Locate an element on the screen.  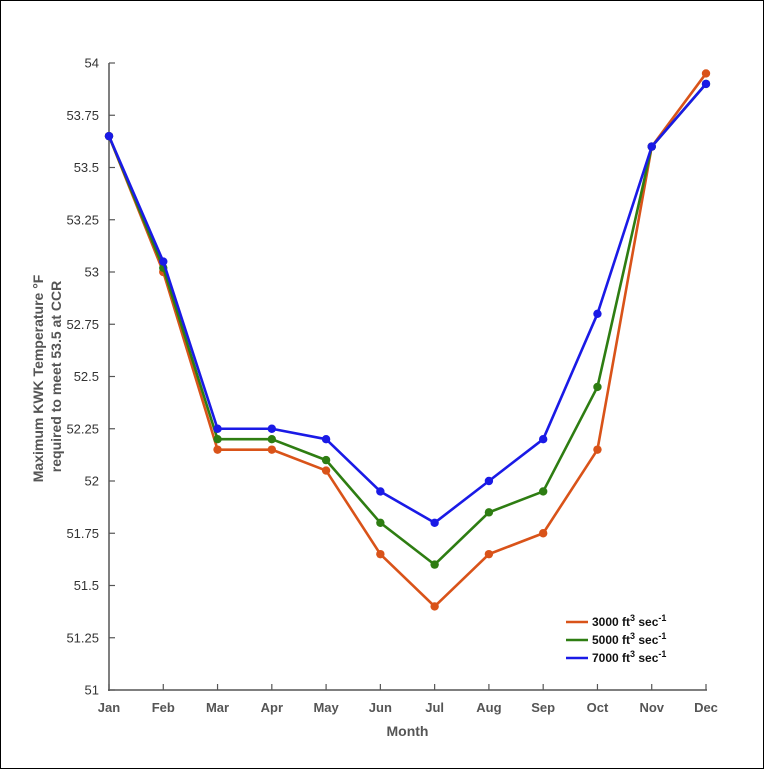
y-tick-label: 51 is located at coordinates (92, 690).